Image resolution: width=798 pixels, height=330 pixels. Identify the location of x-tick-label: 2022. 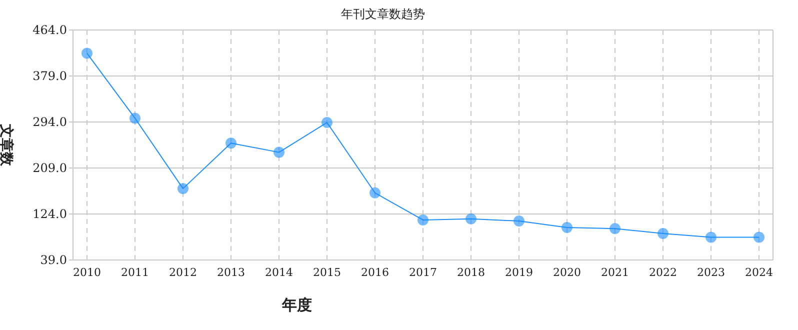
(663, 272).